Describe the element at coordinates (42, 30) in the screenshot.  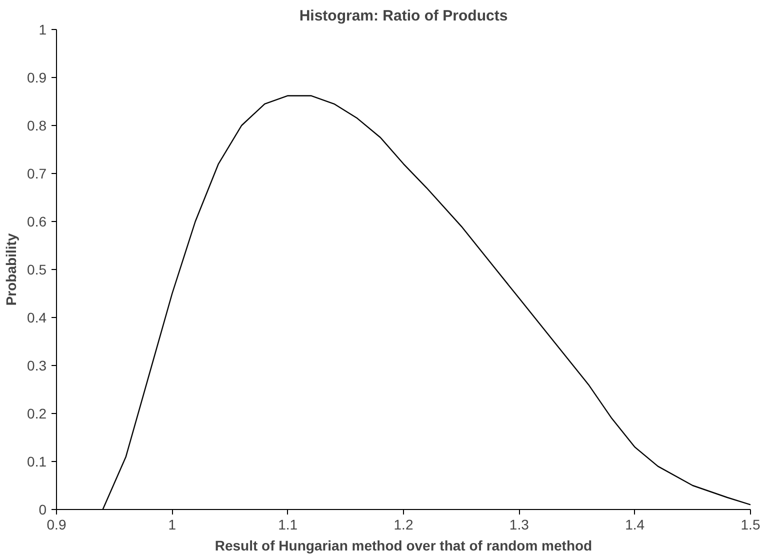
I see `y-tick-label: 1` at that location.